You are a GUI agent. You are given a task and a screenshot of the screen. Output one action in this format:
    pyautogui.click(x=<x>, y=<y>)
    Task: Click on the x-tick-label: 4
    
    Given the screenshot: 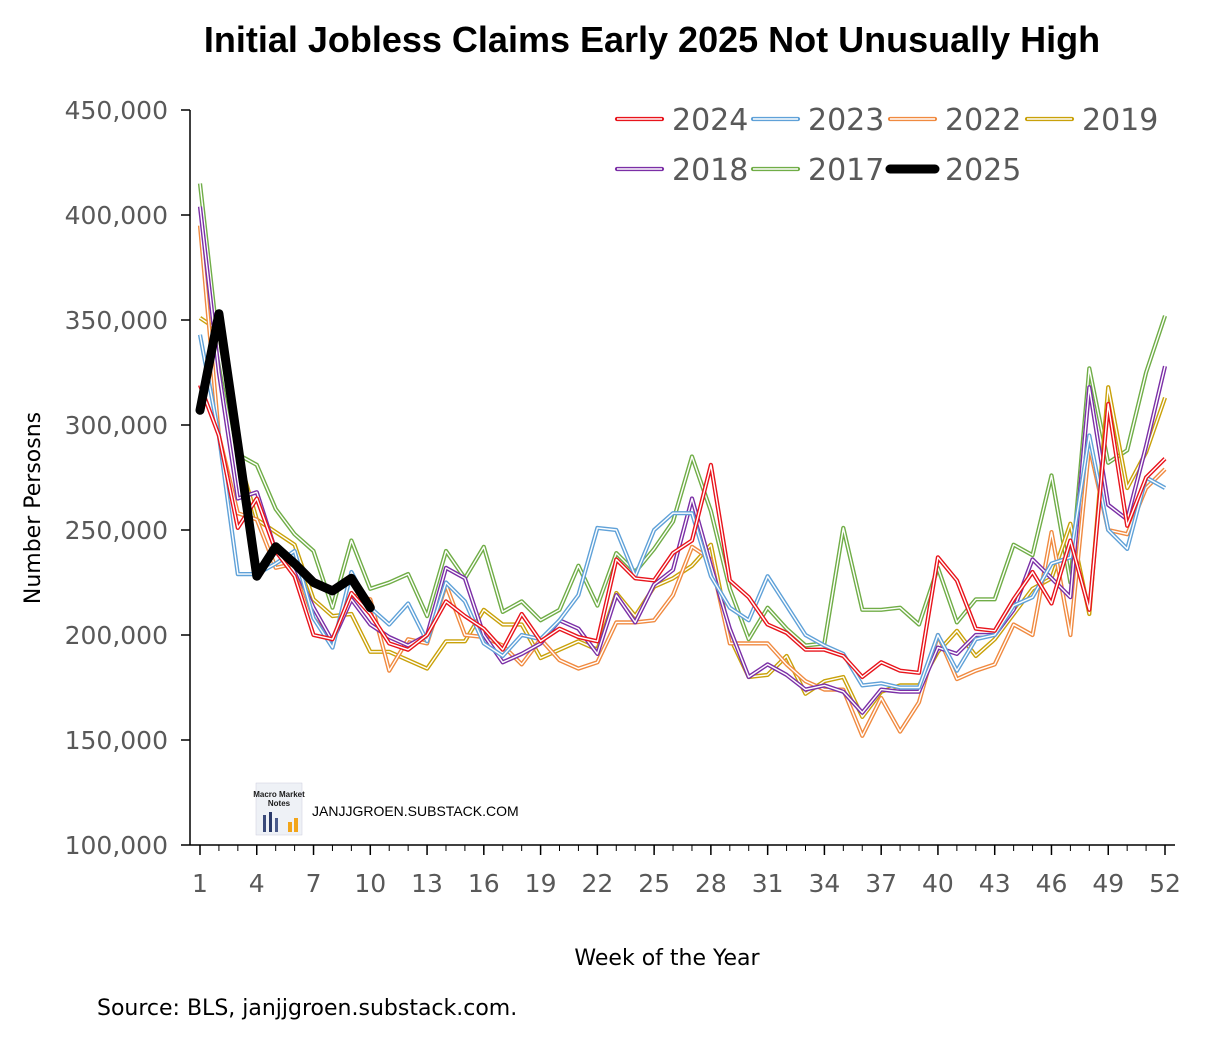 What is the action you would take?
    pyautogui.click(x=257, y=883)
    